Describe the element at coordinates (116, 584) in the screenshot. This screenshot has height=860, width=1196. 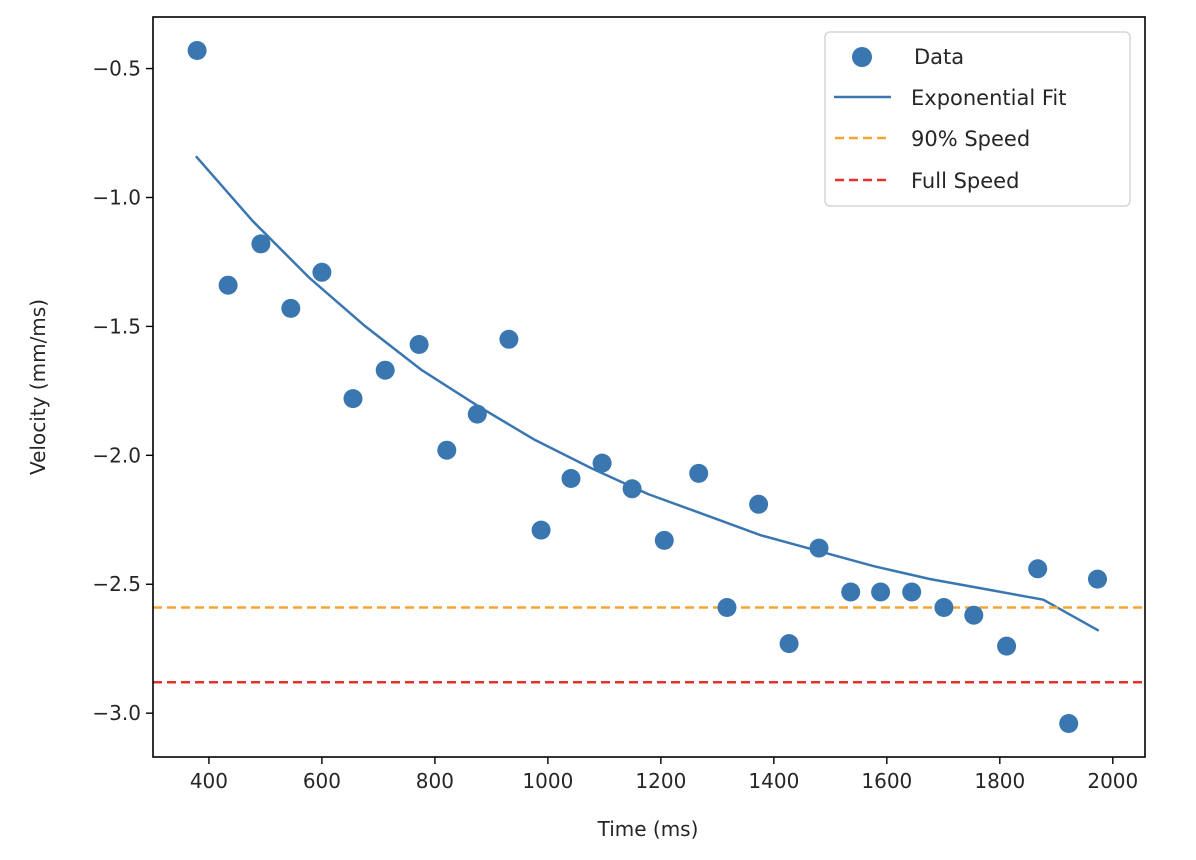
I see `y-tick-label: −2.5` at that location.